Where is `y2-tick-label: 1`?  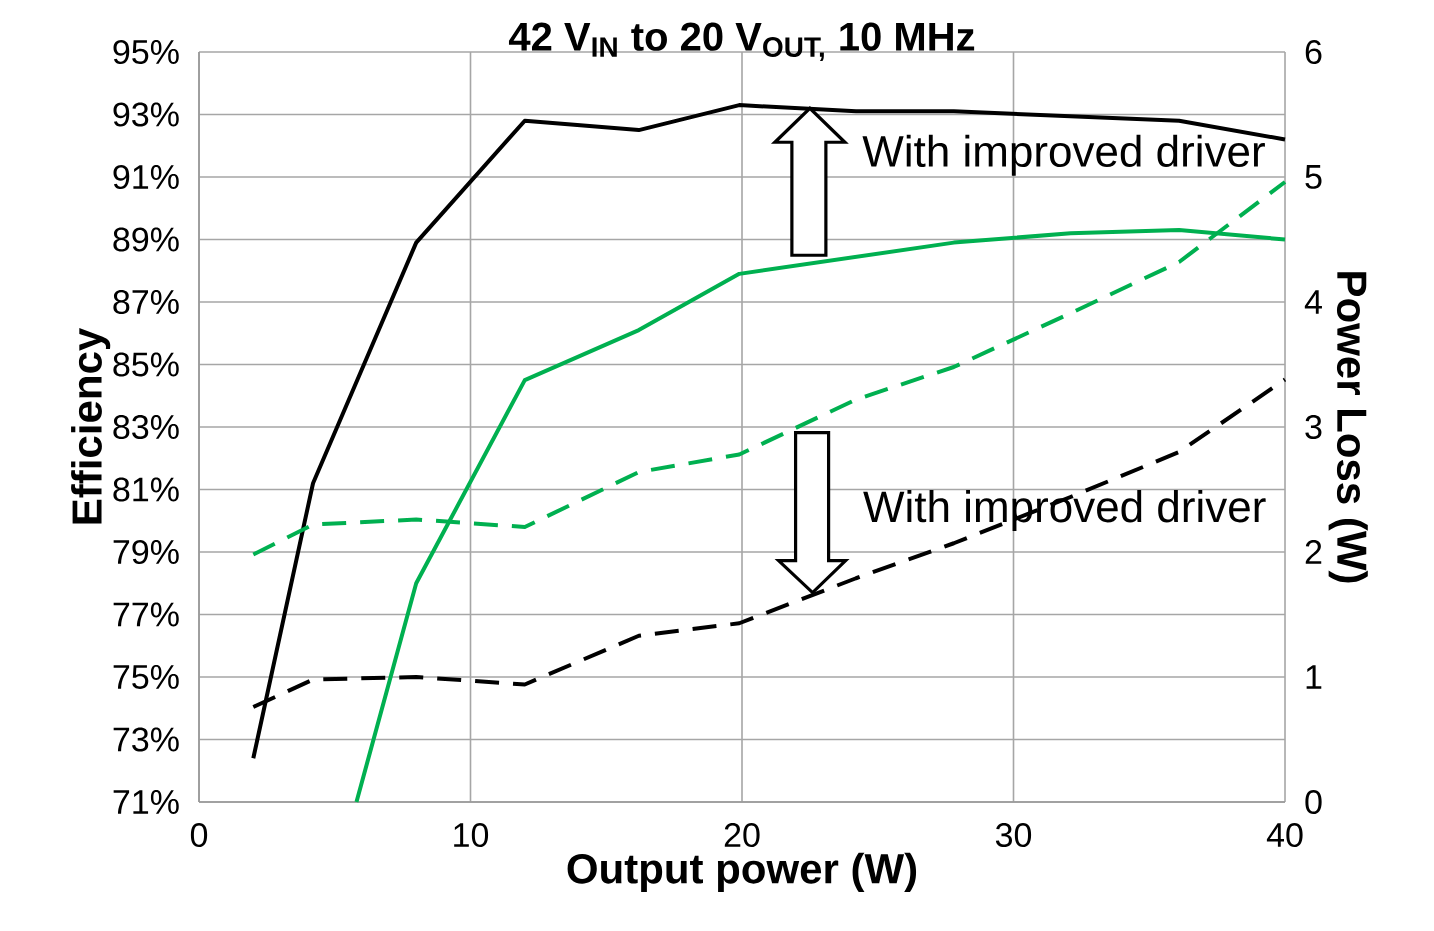
y2-tick-label: 1 is located at coordinates (1314, 677).